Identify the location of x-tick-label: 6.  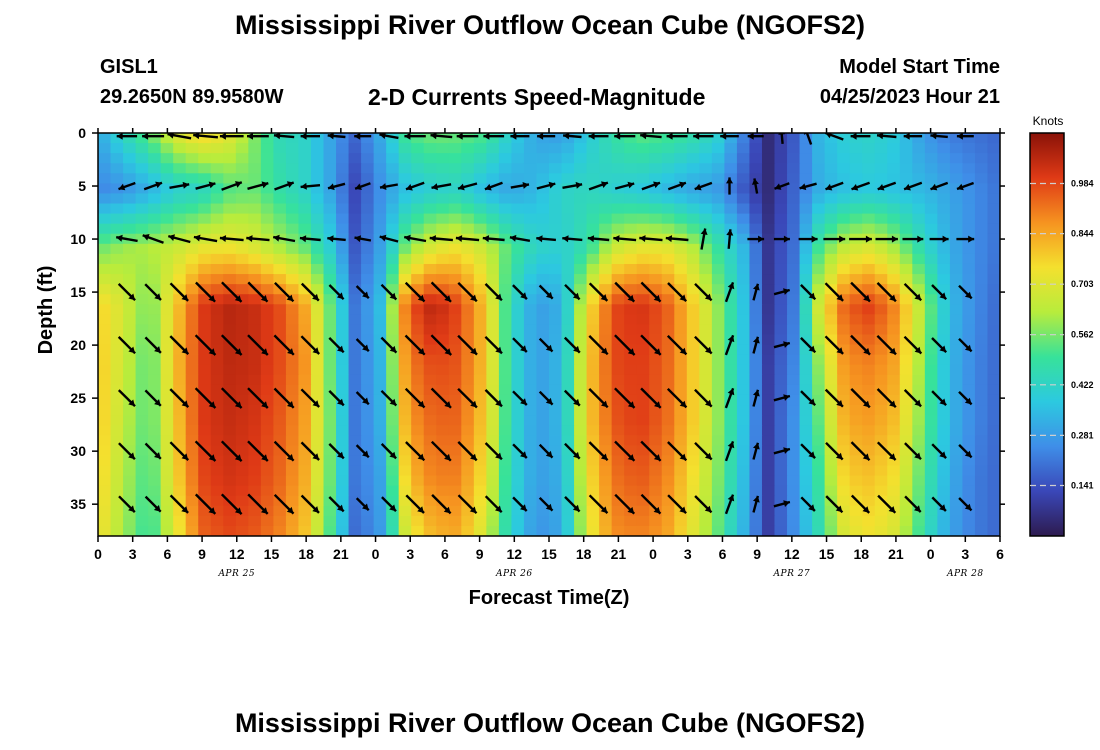
(445, 554).